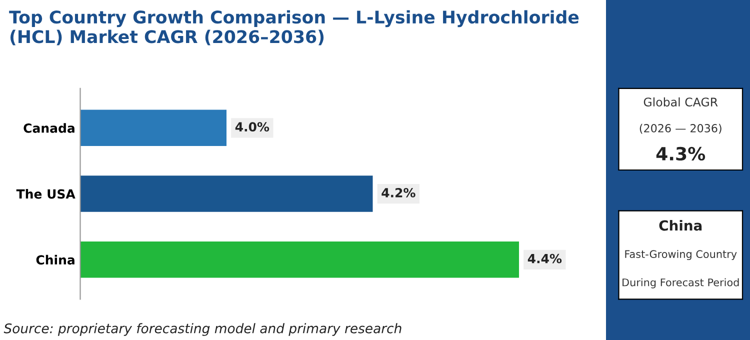 The image size is (750, 340). What do you see at coordinates (680, 283) in the screenshot?
I see `text: During Forecast Period` at bounding box center [680, 283].